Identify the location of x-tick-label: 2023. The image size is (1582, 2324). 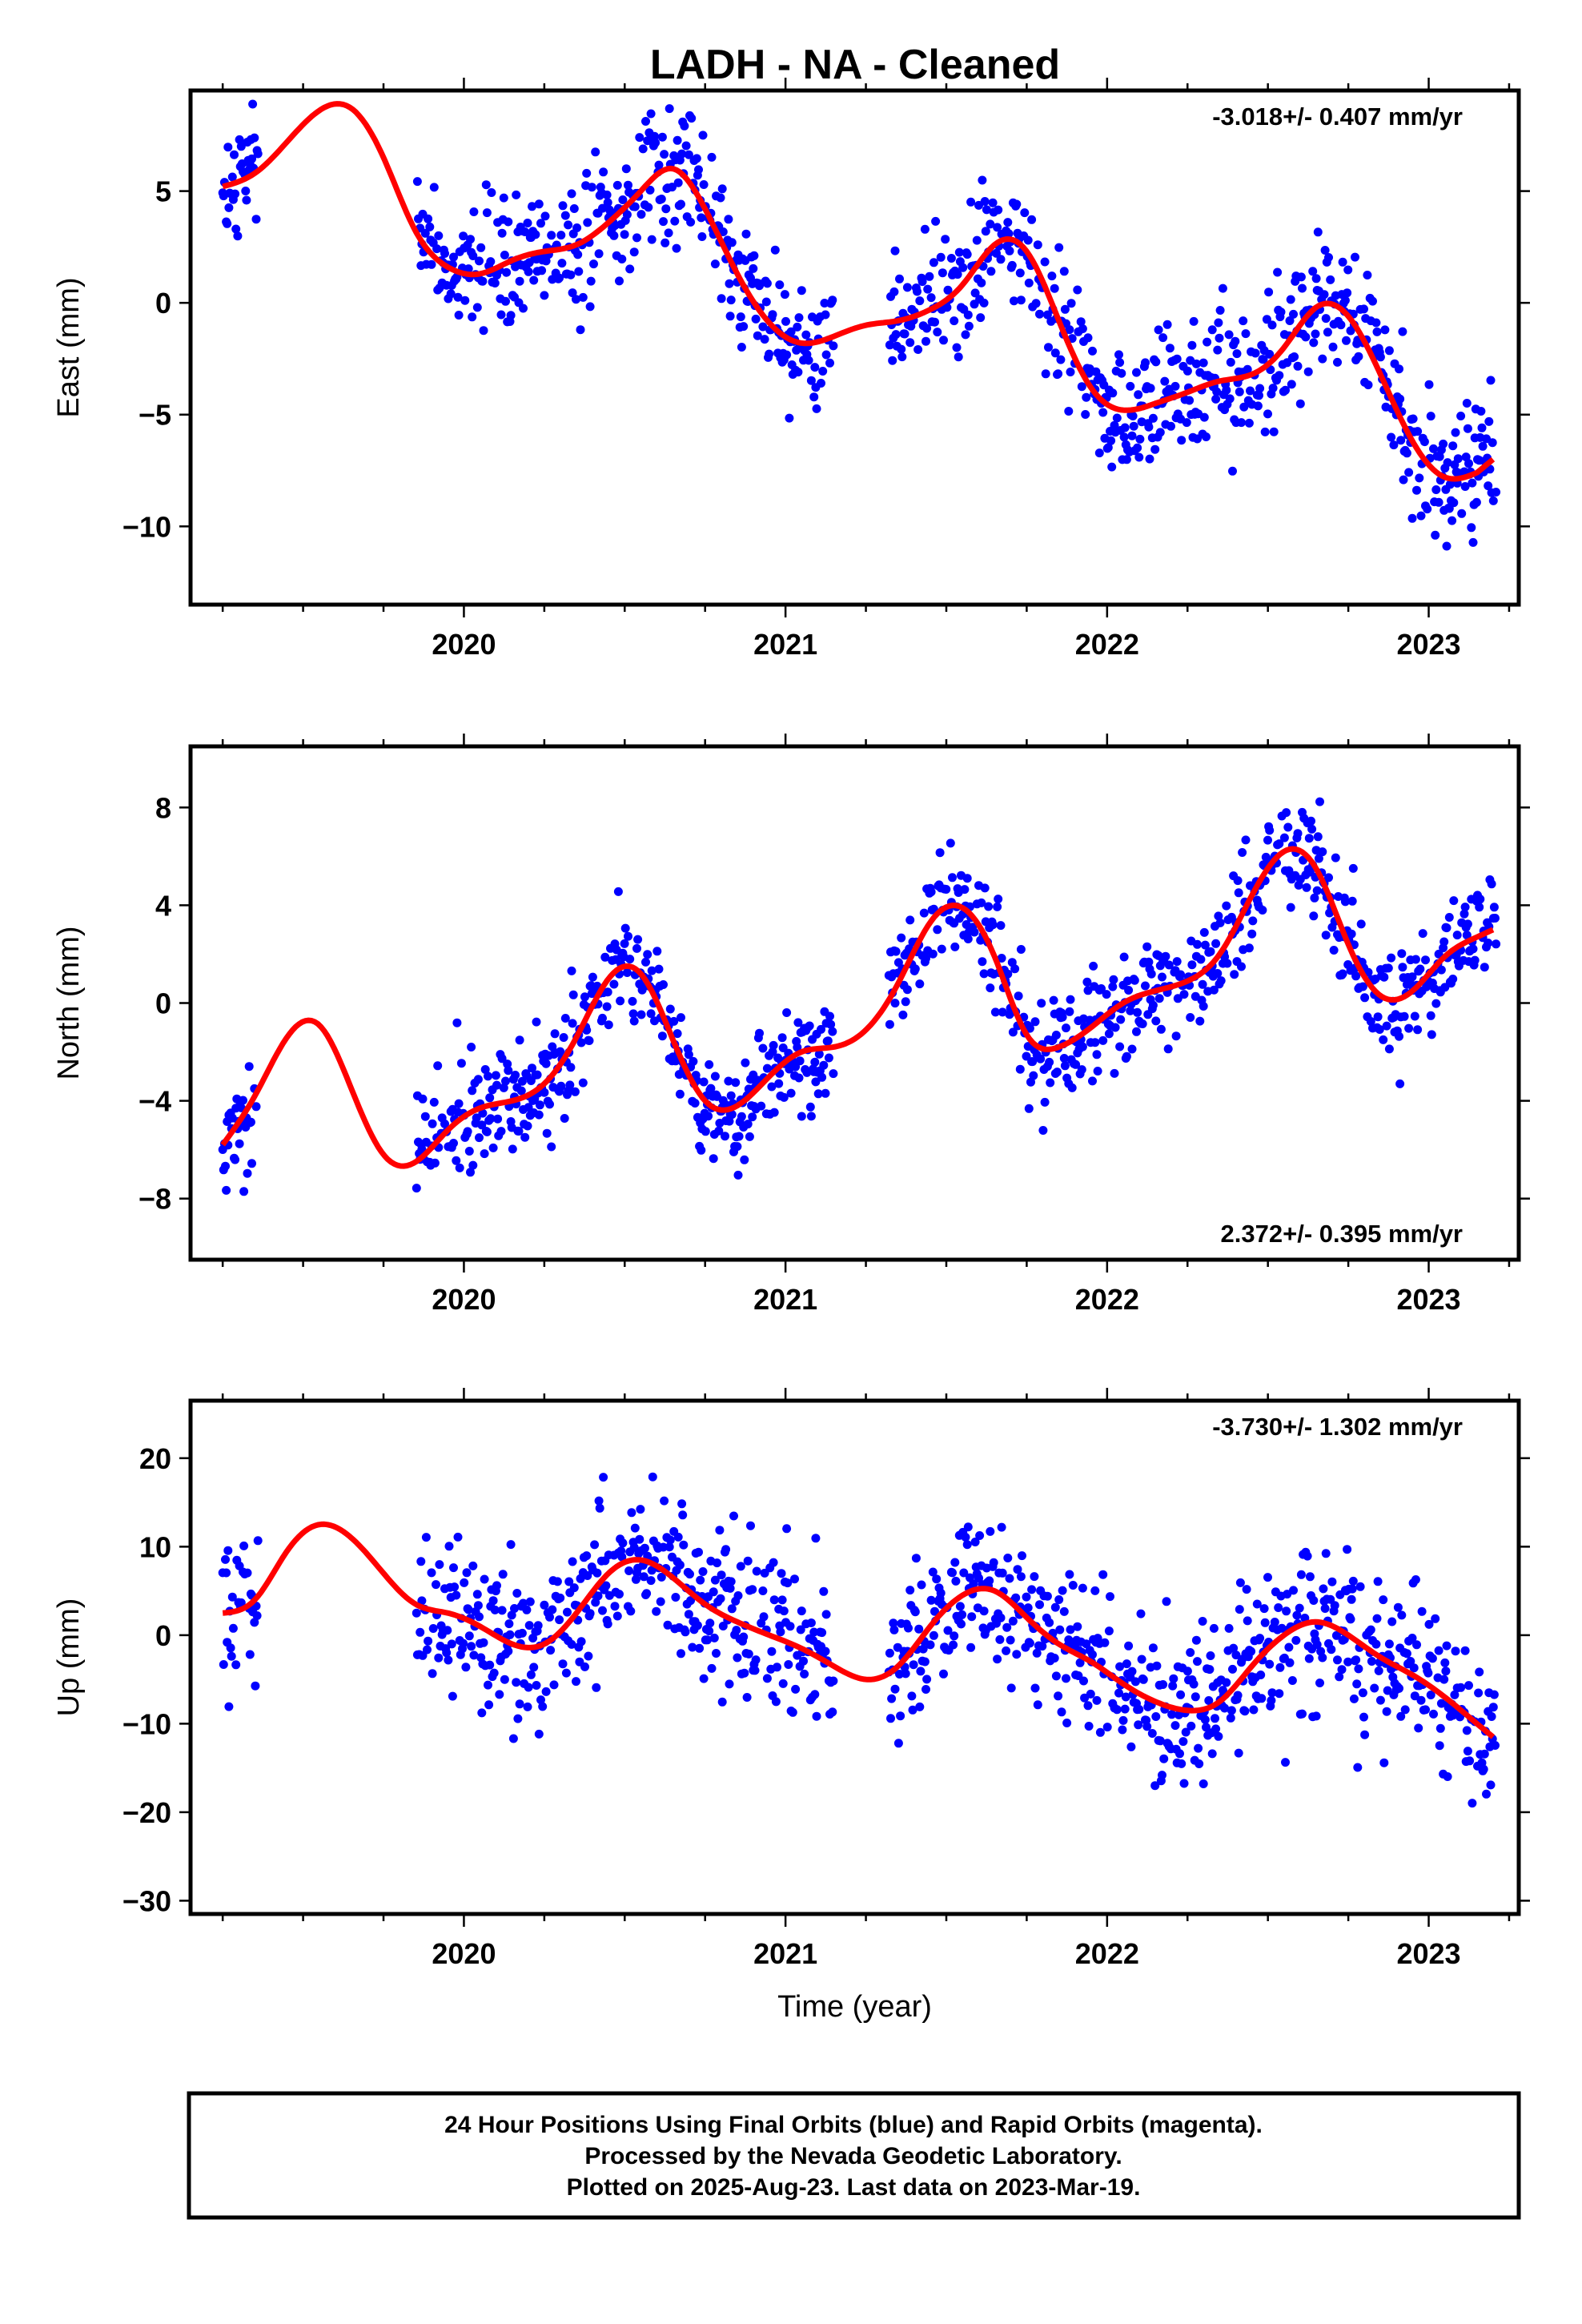
(1428, 1299).